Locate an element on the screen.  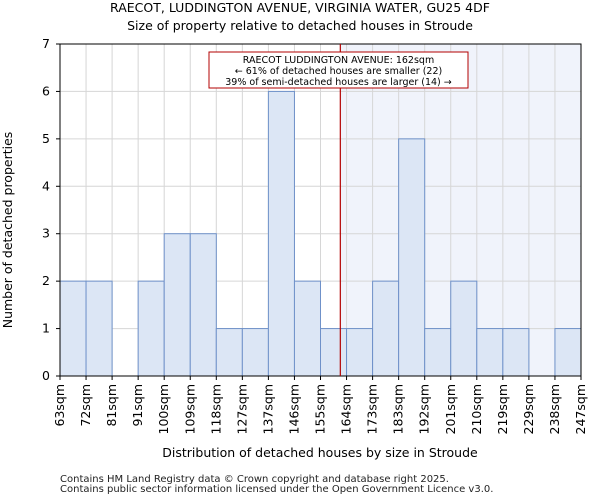
x-tick-label: 146sqm is located at coordinates (293, 409).